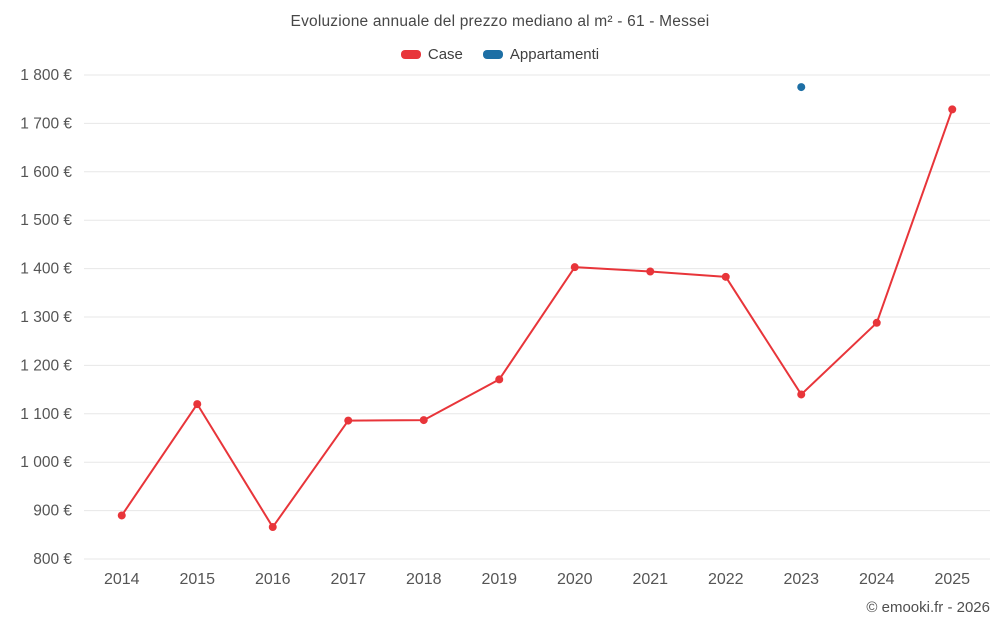 Image resolution: width=1000 pixels, height=625 pixels. I want to click on legend-label: Appartamenti, so click(554, 54).